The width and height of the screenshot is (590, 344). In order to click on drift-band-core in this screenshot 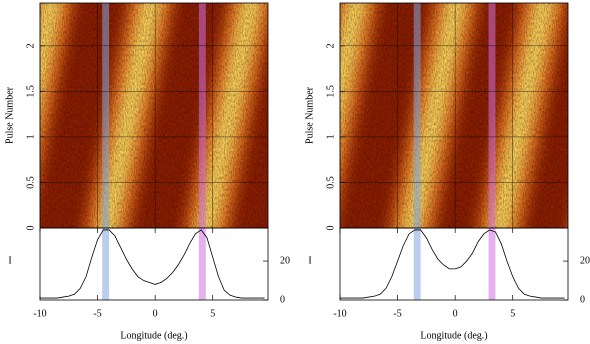, I will do `click(585, 119)`.